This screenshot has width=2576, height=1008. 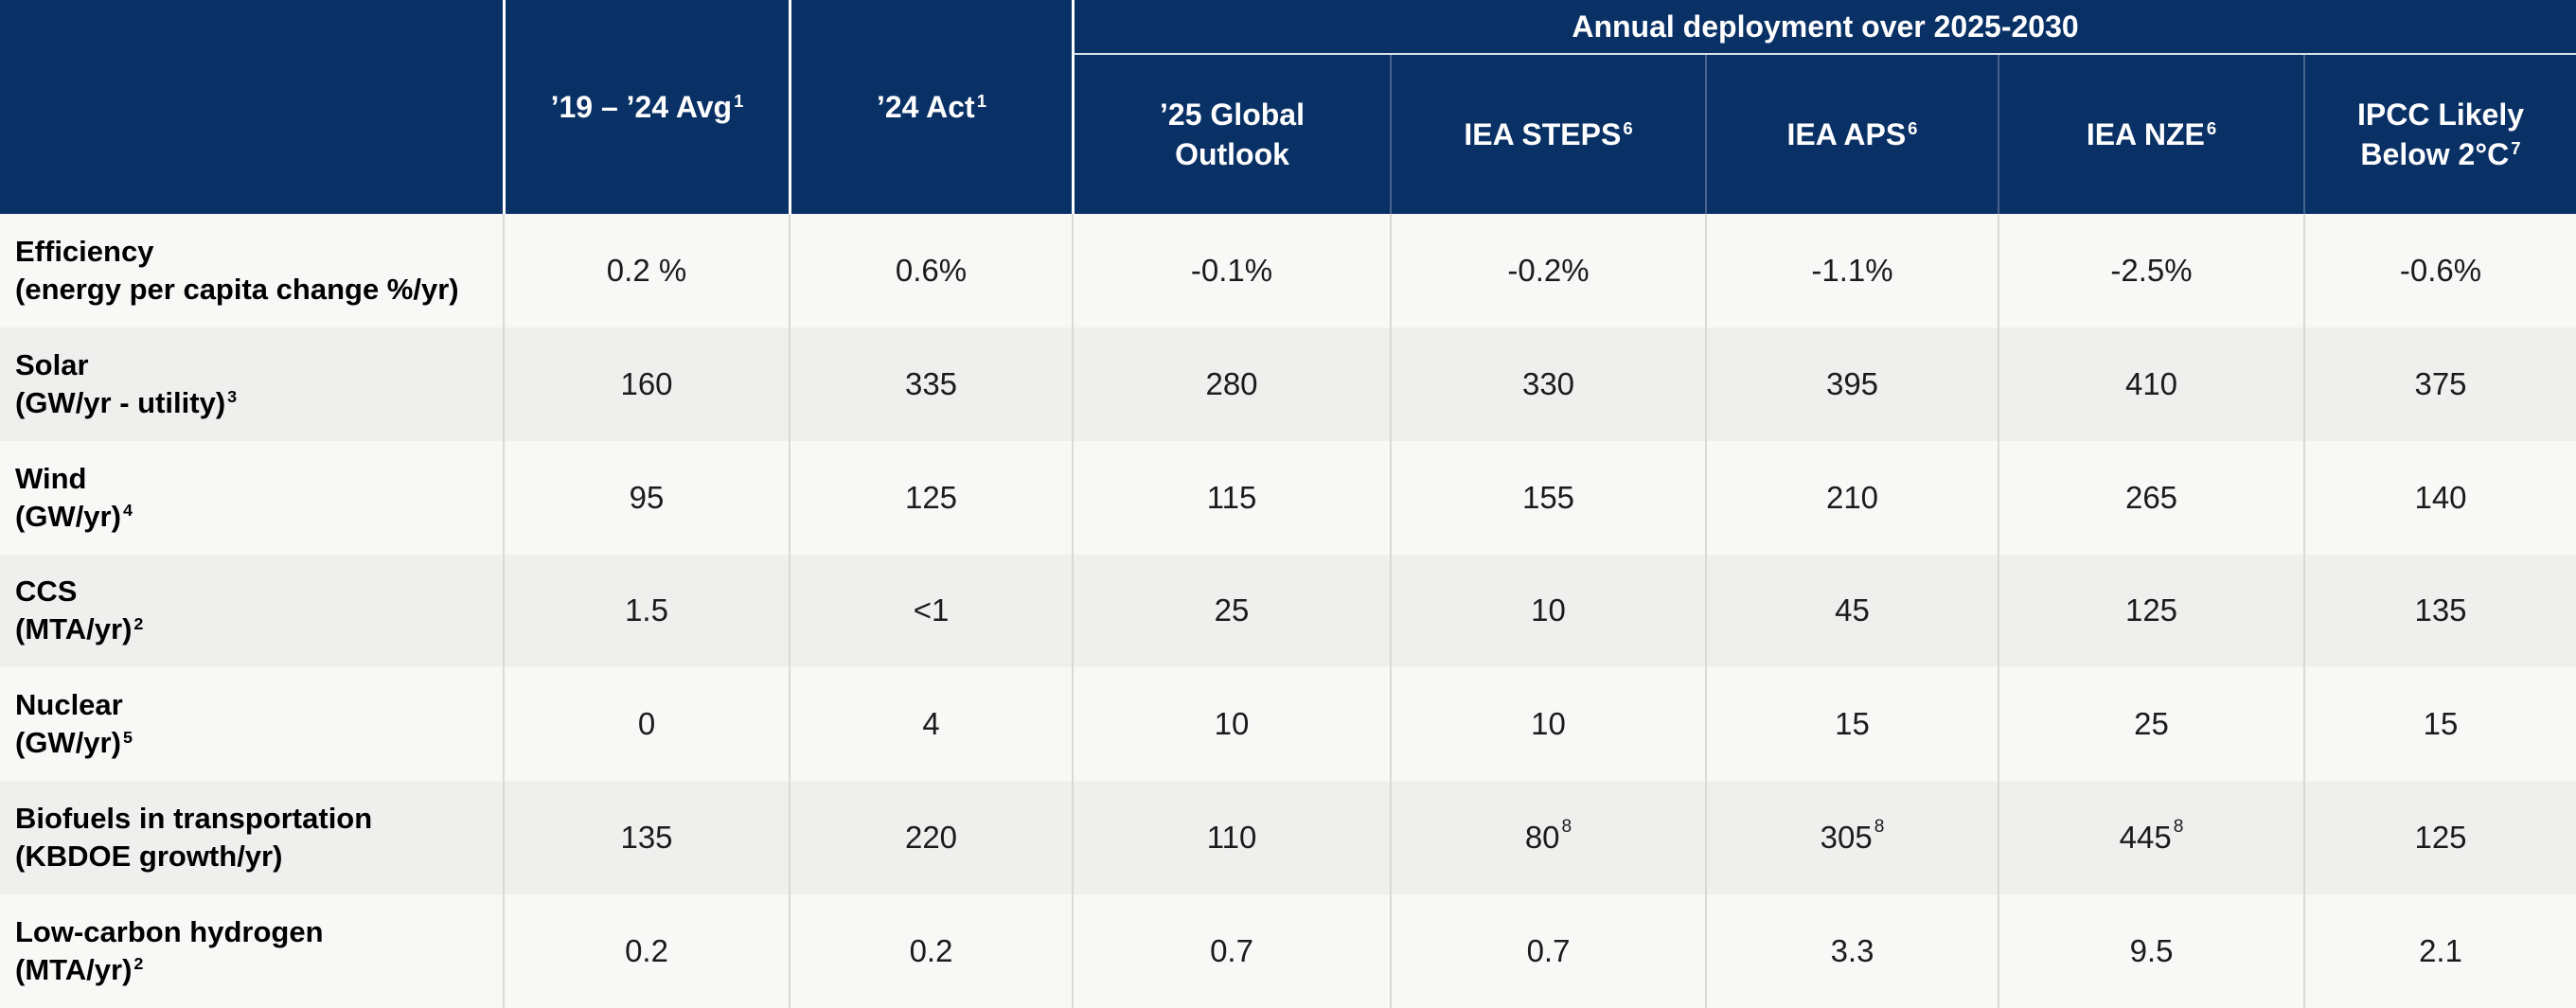 I want to click on cell-value: -1.1%, so click(x=1852, y=270).